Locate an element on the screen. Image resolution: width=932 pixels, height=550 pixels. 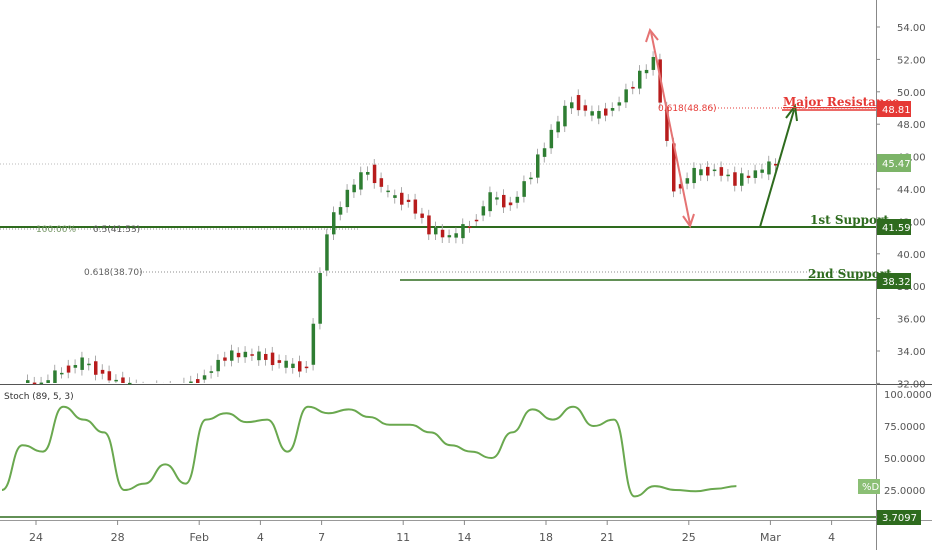
time-tick-label: 11 is located at coordinates (403, 537).